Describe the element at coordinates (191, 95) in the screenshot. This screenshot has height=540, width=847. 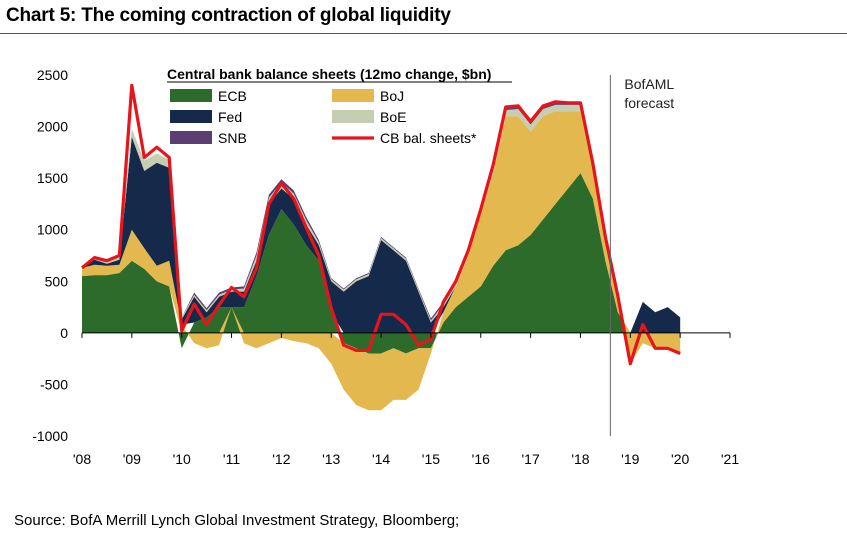
I see `legend-swatch-ecb` at that location.